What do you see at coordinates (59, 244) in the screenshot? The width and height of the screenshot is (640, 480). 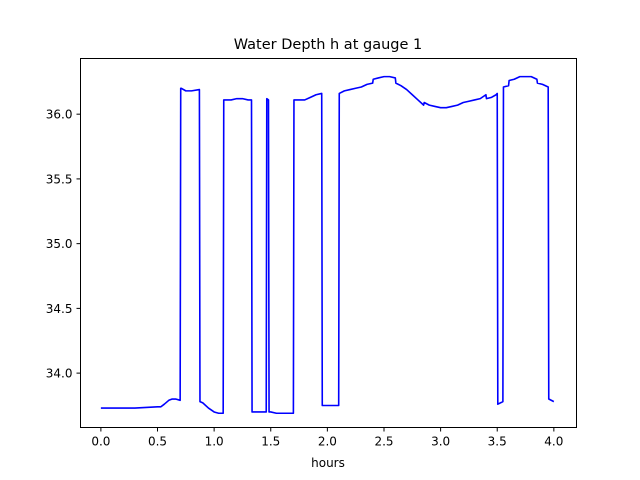 I see `y-tick-label: 35.0` at bounding box center [59, 244].